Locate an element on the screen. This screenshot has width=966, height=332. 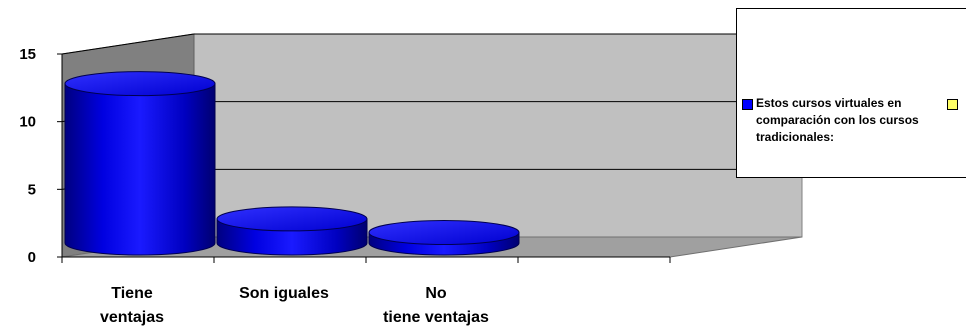
y-tick-label: 10 is located at coordinates (27, 122).